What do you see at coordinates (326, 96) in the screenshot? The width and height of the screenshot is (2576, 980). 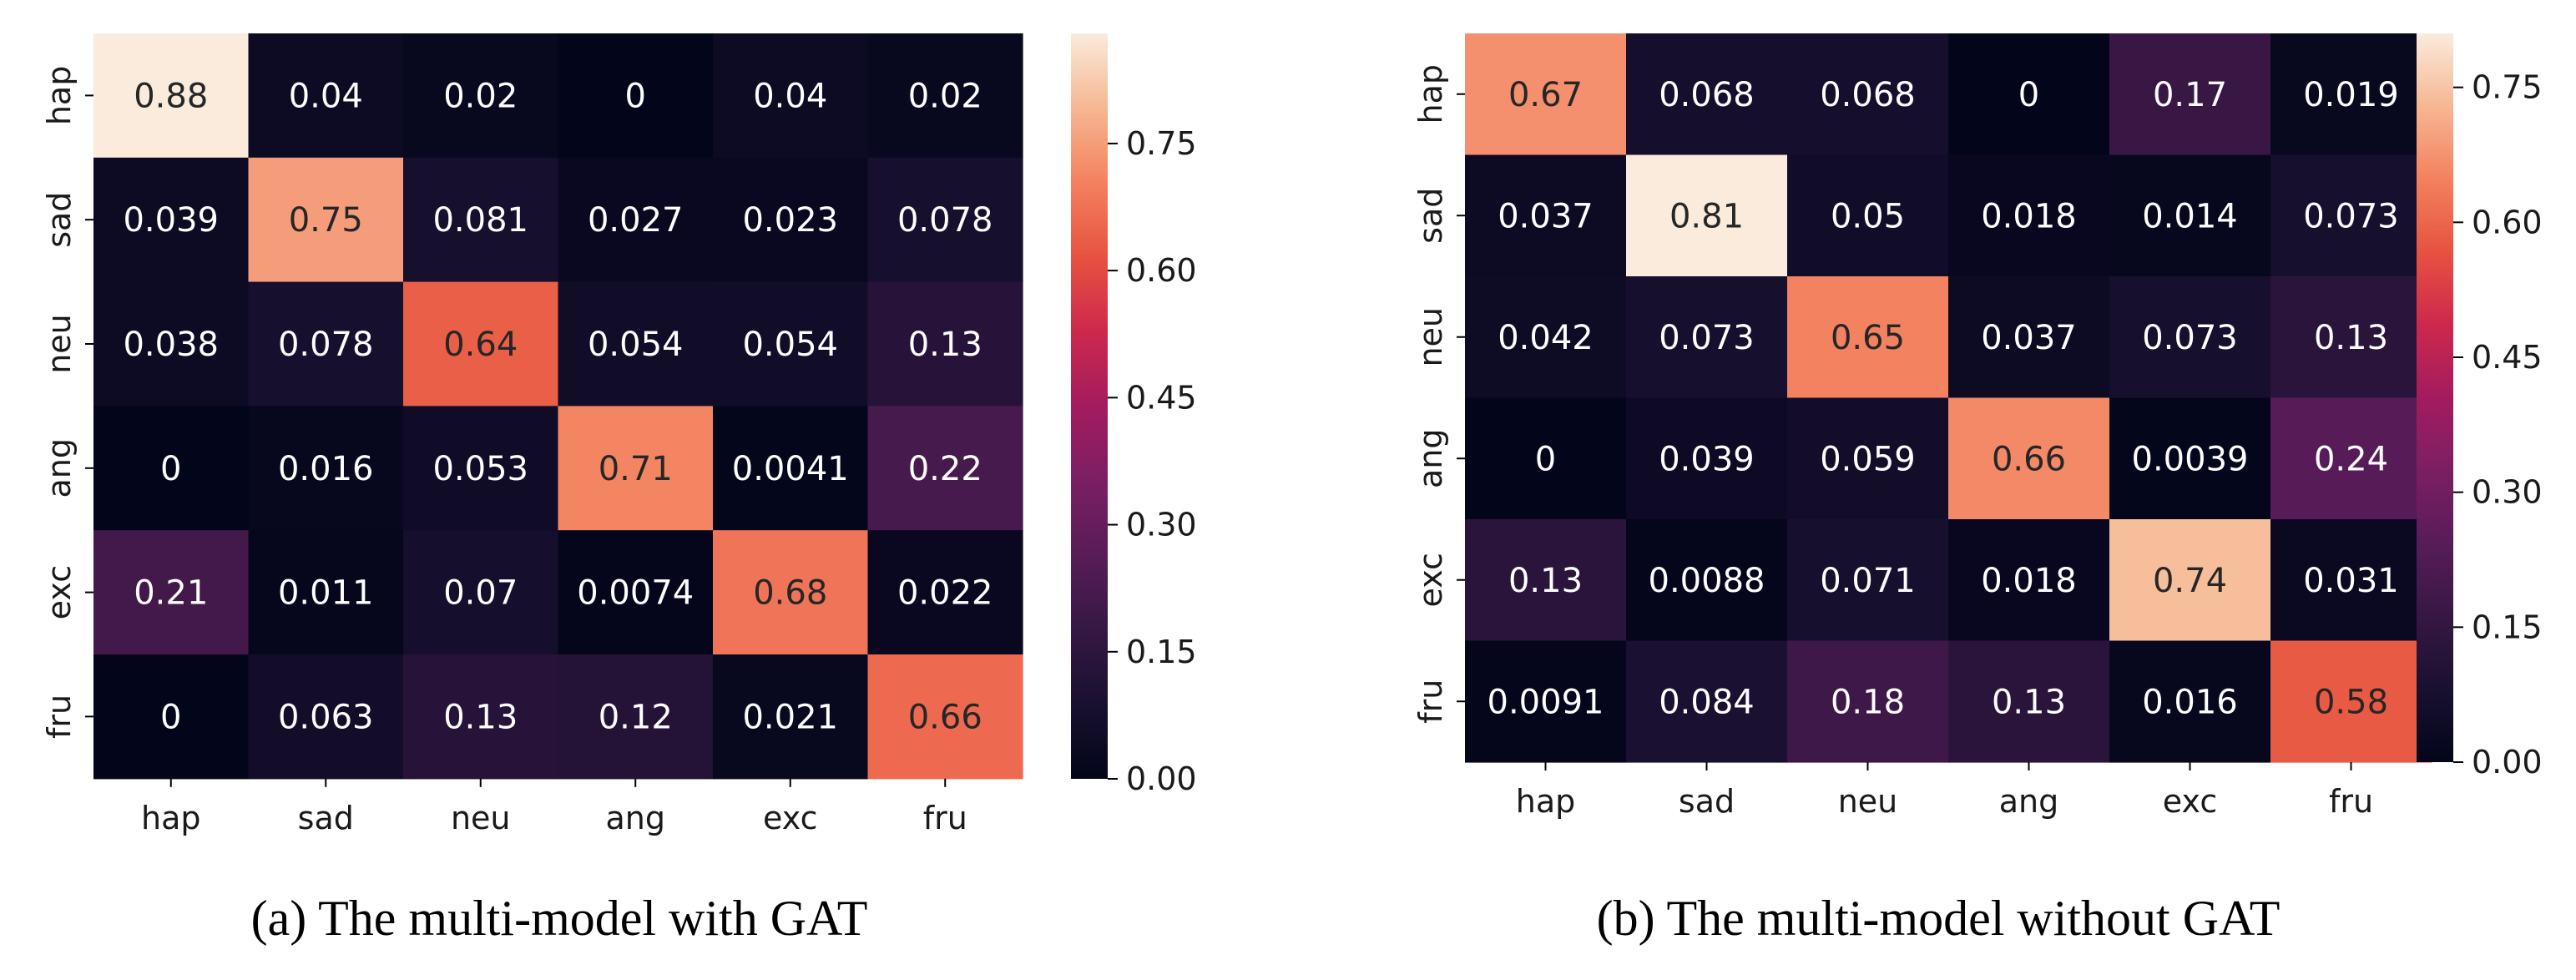 I see `cell-hap-sad` at bounding box center [326, 96].